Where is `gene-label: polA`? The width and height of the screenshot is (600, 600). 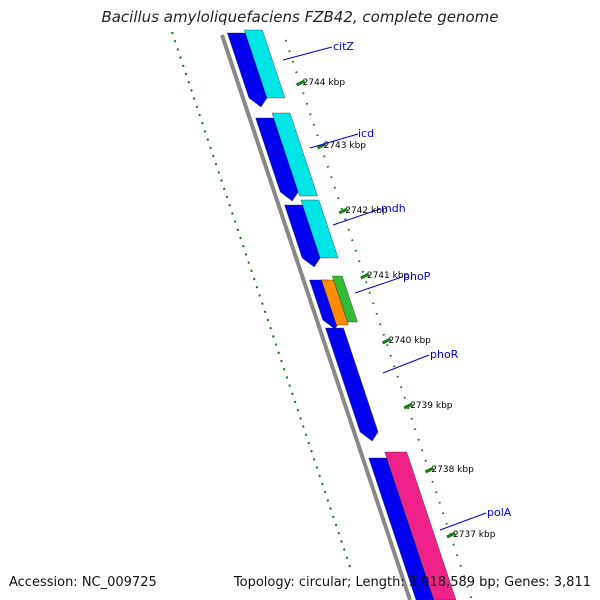 gene-label: polA is located at coordinates (499, 512).